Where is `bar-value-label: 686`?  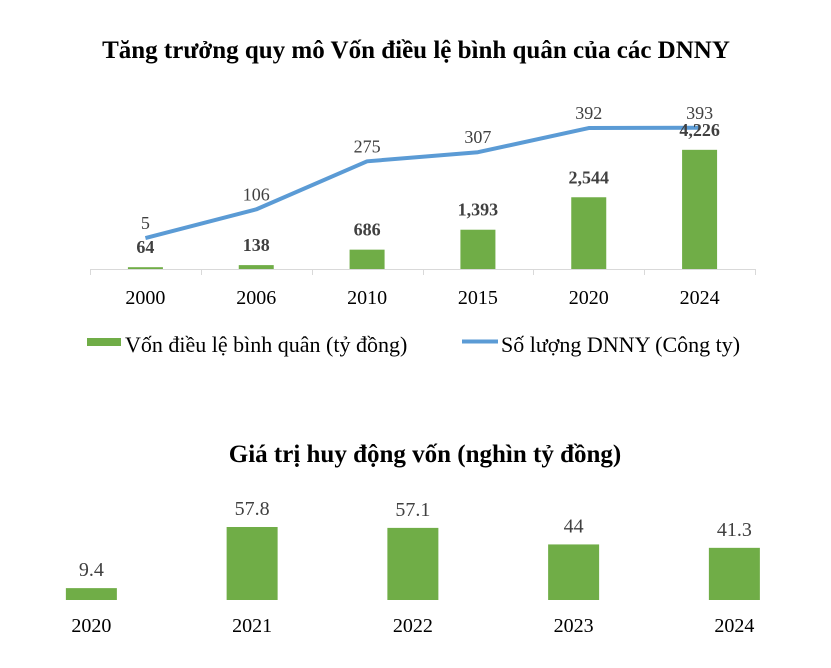 bar-value-label: 686 is located at coordinates (367, 230).